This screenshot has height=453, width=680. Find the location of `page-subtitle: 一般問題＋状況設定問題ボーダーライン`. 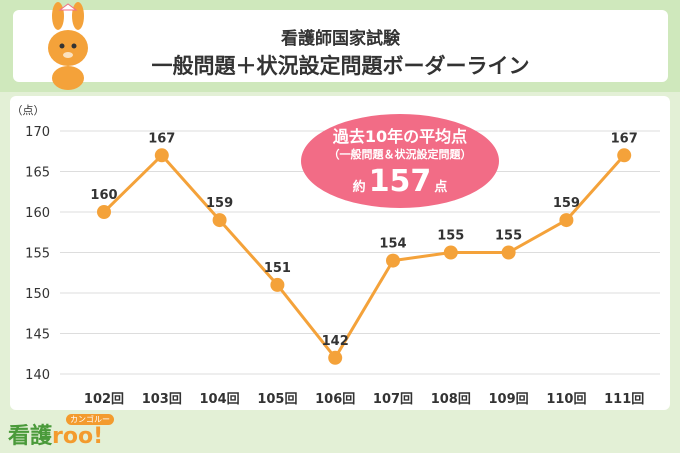

page-subtitle: 一般問題＋状況設定問題ボーダーライン is located at coordinates (340, 66).